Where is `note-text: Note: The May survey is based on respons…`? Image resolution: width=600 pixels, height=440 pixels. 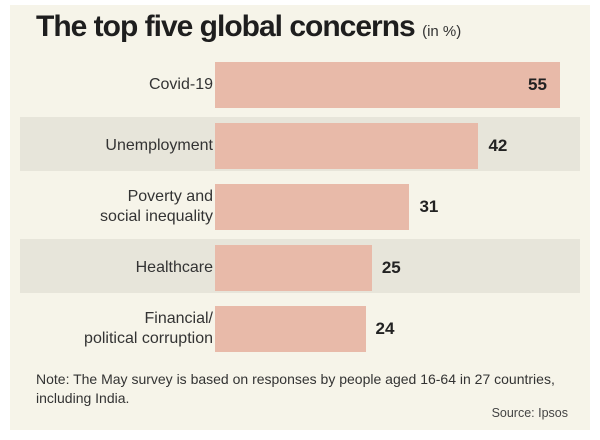
note-text: Note: The May survey is based on respons… is located at coordinates (295, 388).